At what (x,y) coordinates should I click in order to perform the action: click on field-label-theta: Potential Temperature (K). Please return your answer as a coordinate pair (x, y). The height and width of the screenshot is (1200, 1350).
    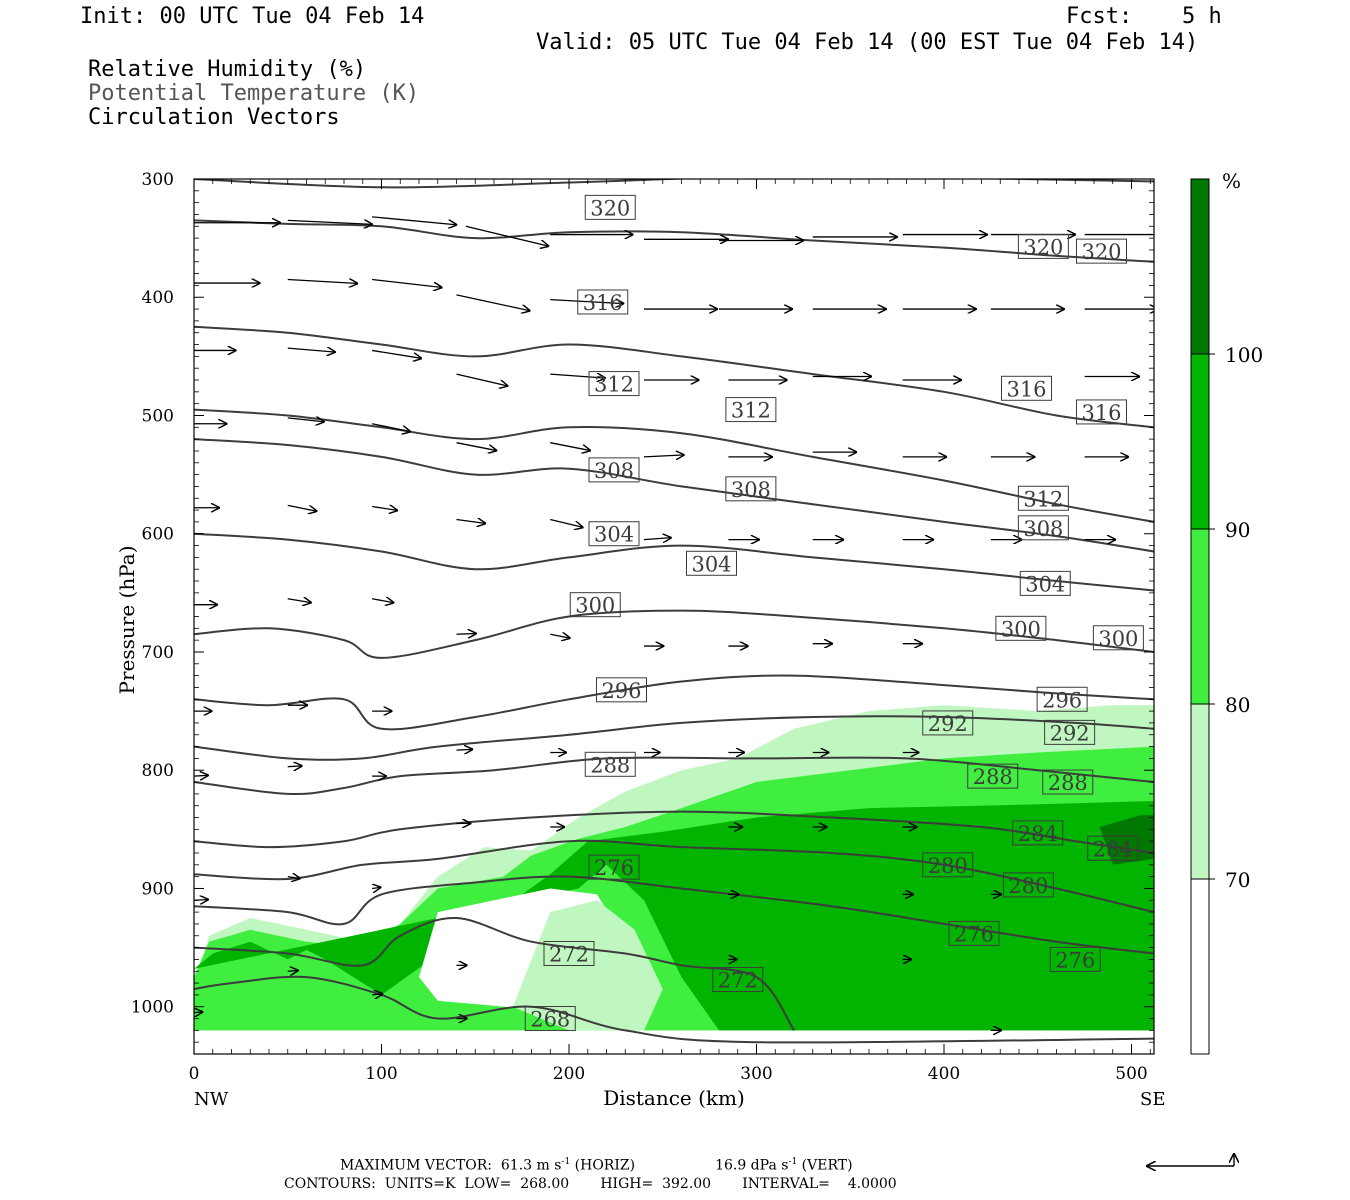
    Looking at the image, I should click on (254, 93).